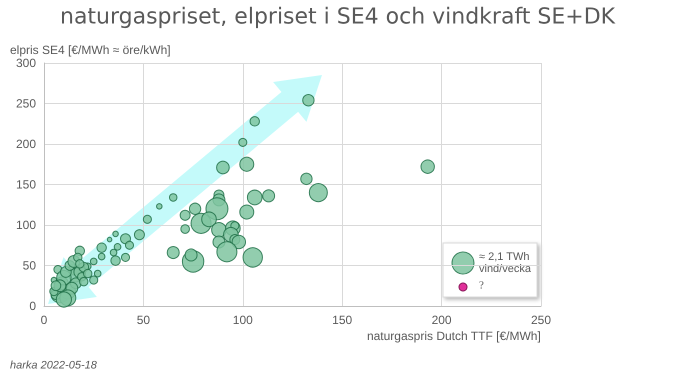 The image size is (700, 379). I want to click on chart-title: naturgaspriset, elpriset i SE4 och vindkraft SE+DK, so click(338, 17).